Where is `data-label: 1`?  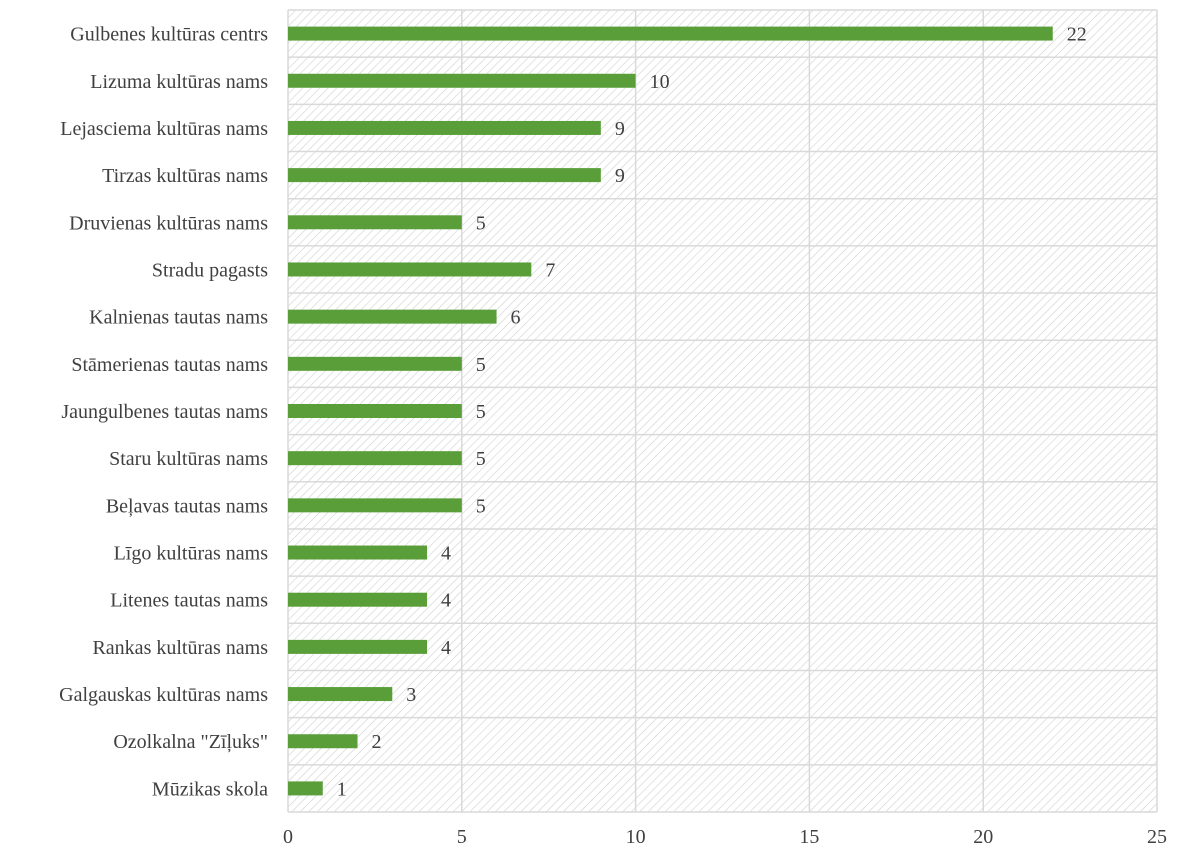
data-label: 1 is located at coordinates (342, 789).